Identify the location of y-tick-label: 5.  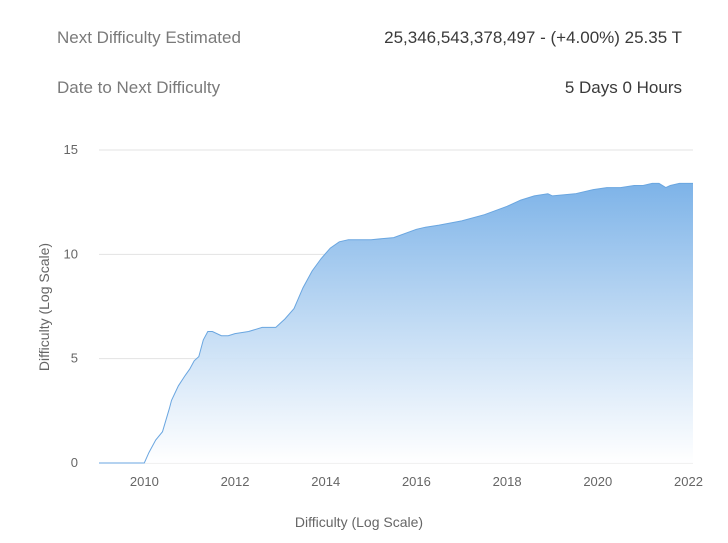
(74, 358).